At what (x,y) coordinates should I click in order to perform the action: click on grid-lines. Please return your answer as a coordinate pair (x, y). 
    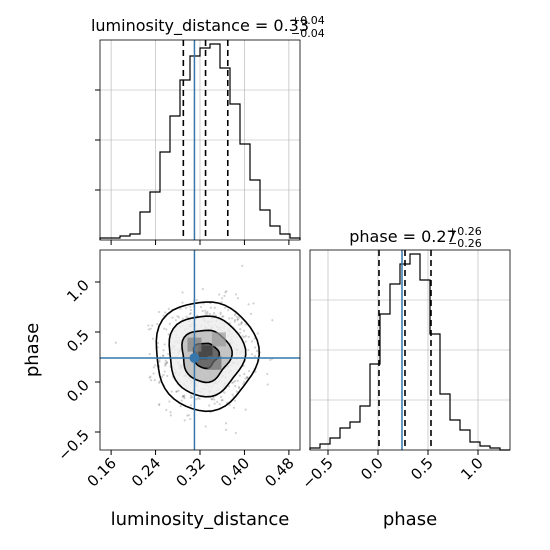
    Looking at the image, I should click on (410, 350).